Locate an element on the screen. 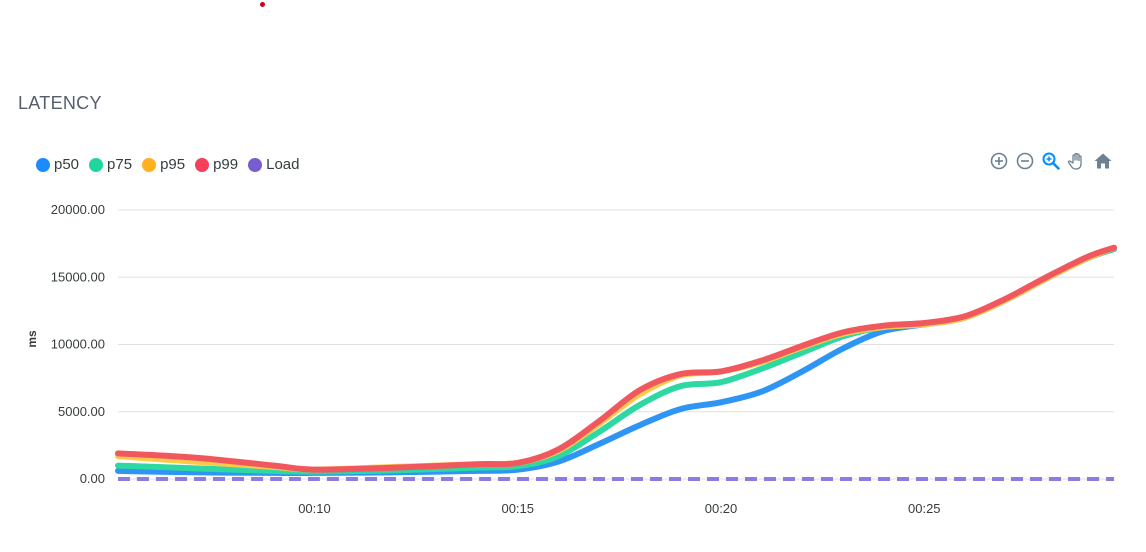  zoom-out-button is located at coordinates (1025, 161).